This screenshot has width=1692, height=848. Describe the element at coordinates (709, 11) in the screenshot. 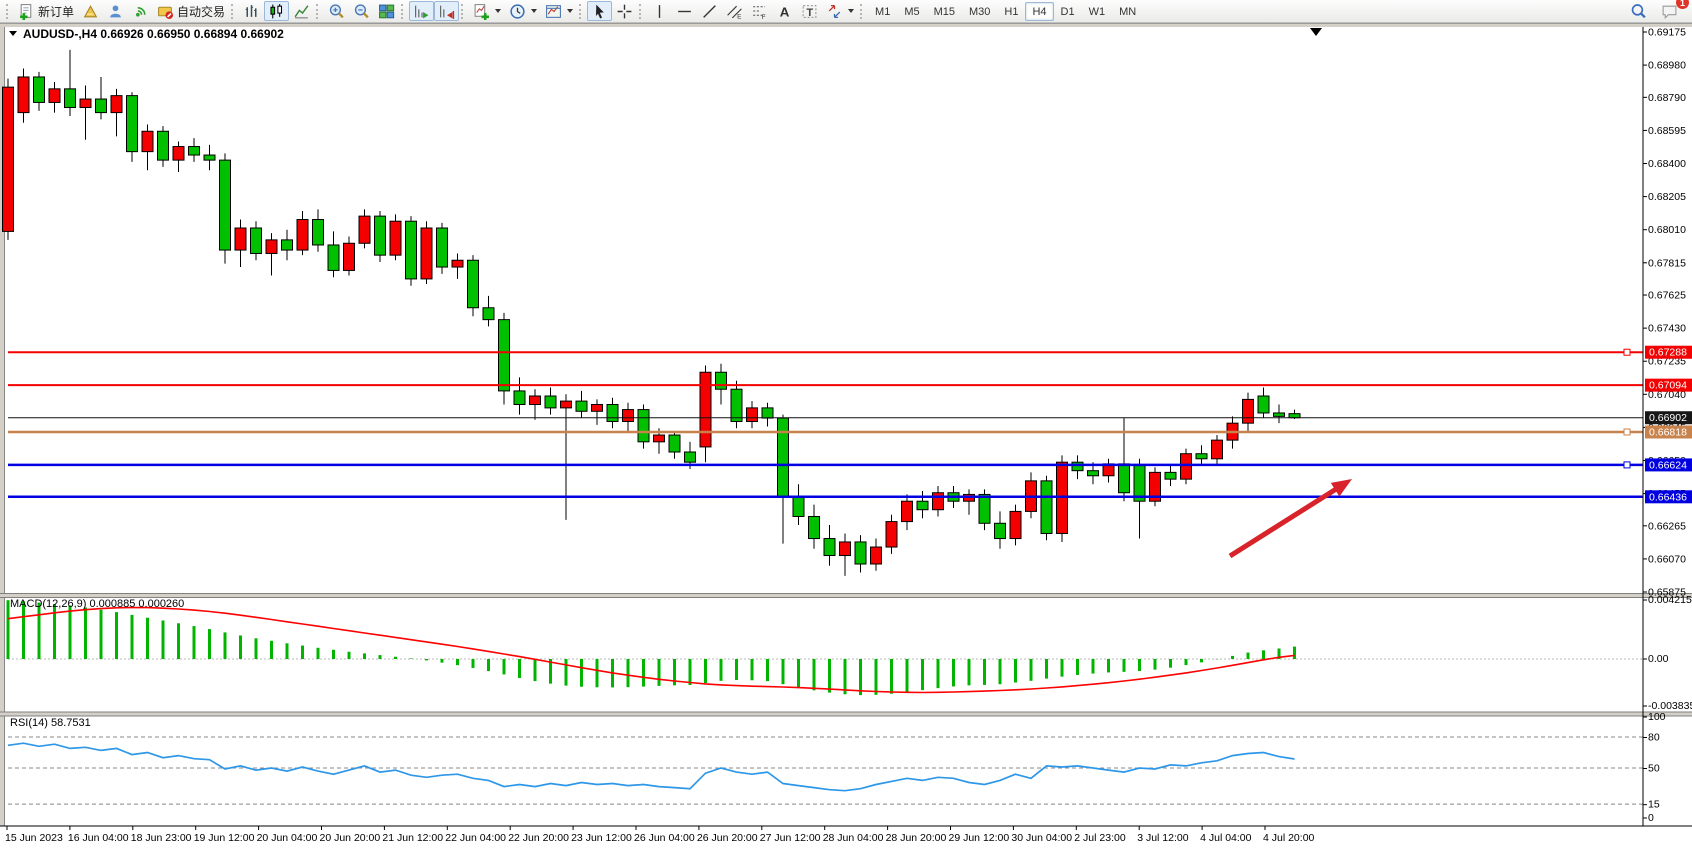

I see `trendline-button` at that location.